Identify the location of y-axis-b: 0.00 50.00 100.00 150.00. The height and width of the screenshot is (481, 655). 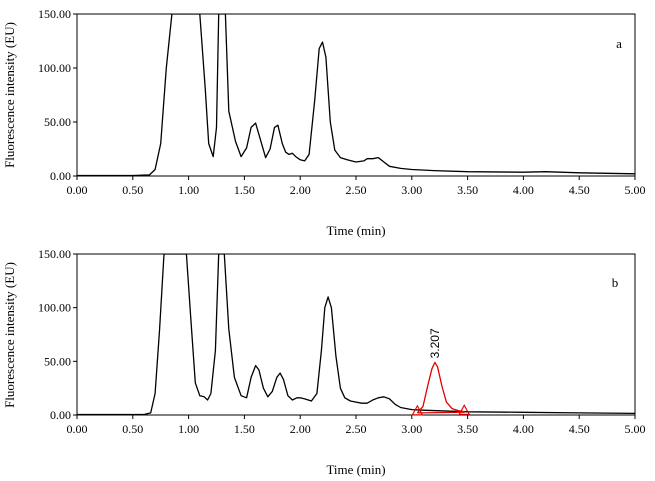
(57, 334).